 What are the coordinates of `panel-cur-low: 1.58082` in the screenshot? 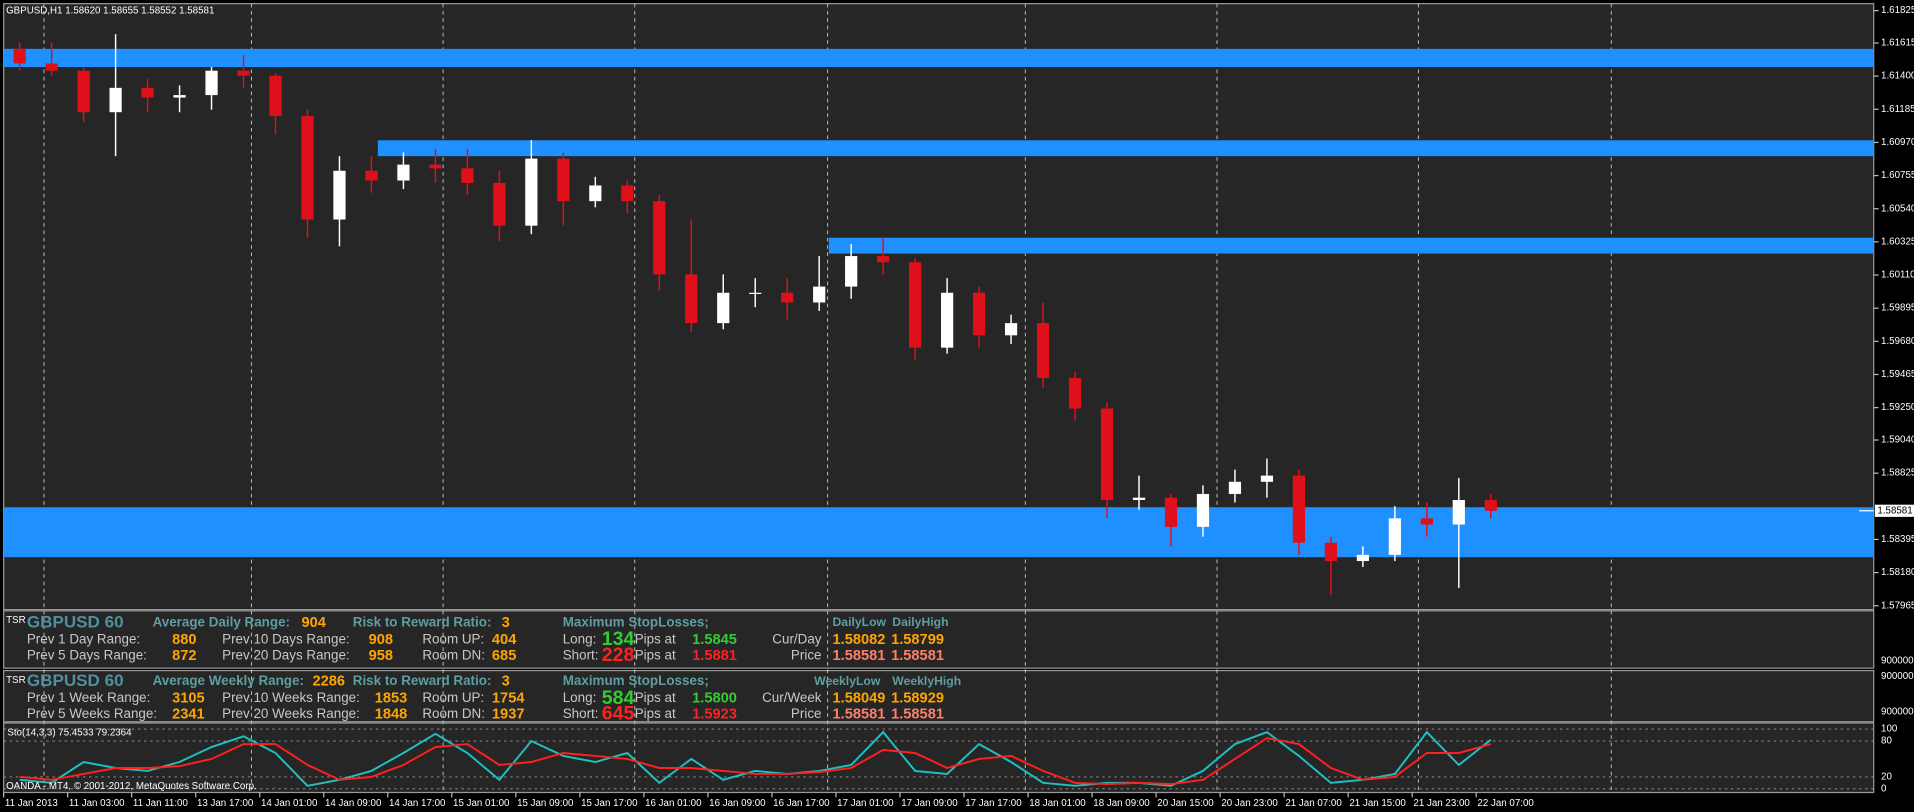 It's located at (858, 640).